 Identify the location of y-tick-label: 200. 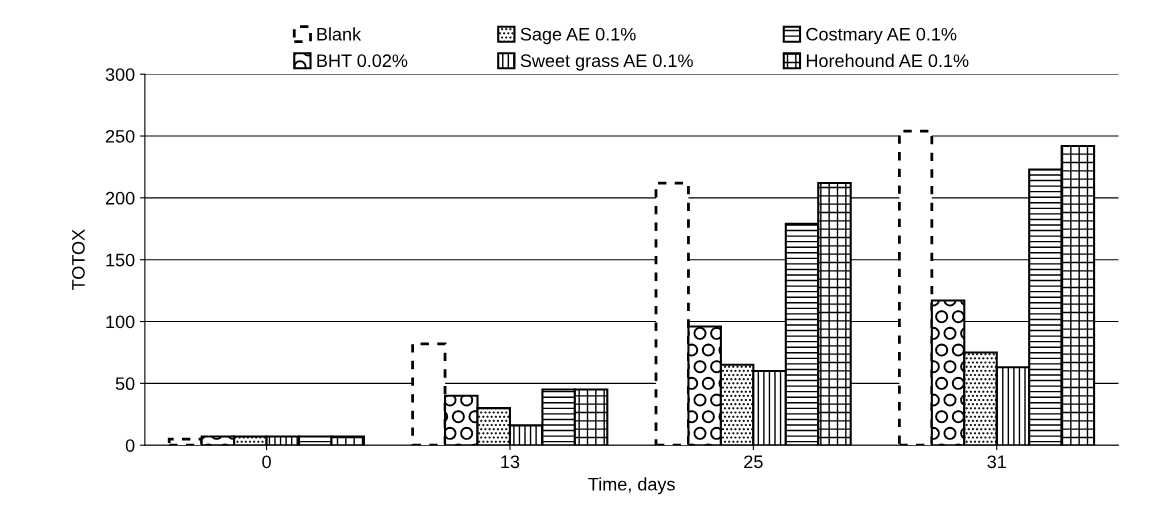
(120, 198).